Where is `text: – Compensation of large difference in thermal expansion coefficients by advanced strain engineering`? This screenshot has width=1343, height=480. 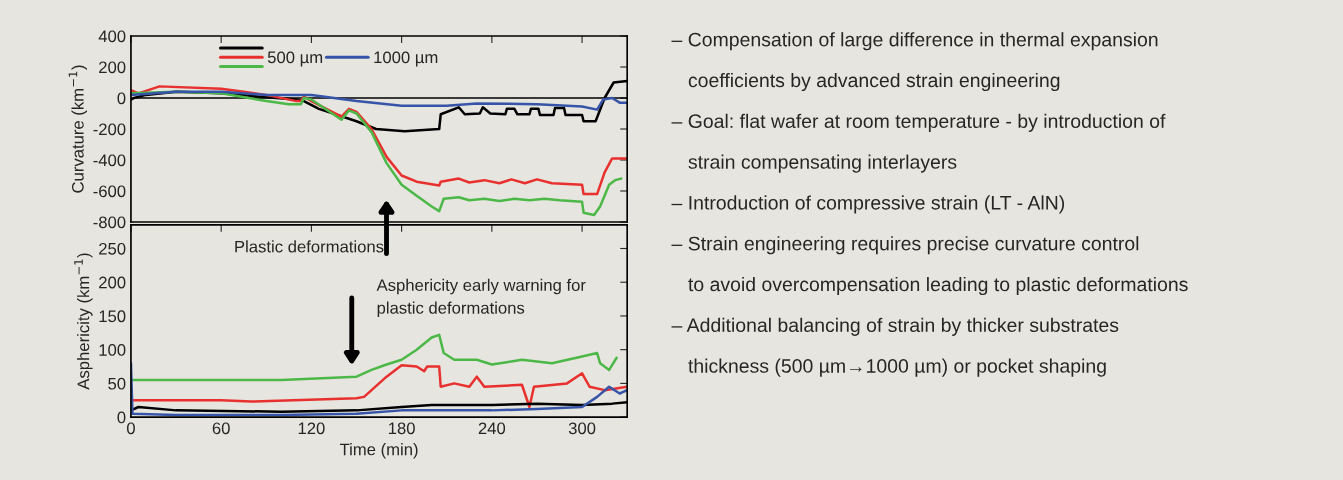
text: – Compensation of large difference in thermal expansion coefficients by advanced strain engineering is located at coordinates (914, 62).